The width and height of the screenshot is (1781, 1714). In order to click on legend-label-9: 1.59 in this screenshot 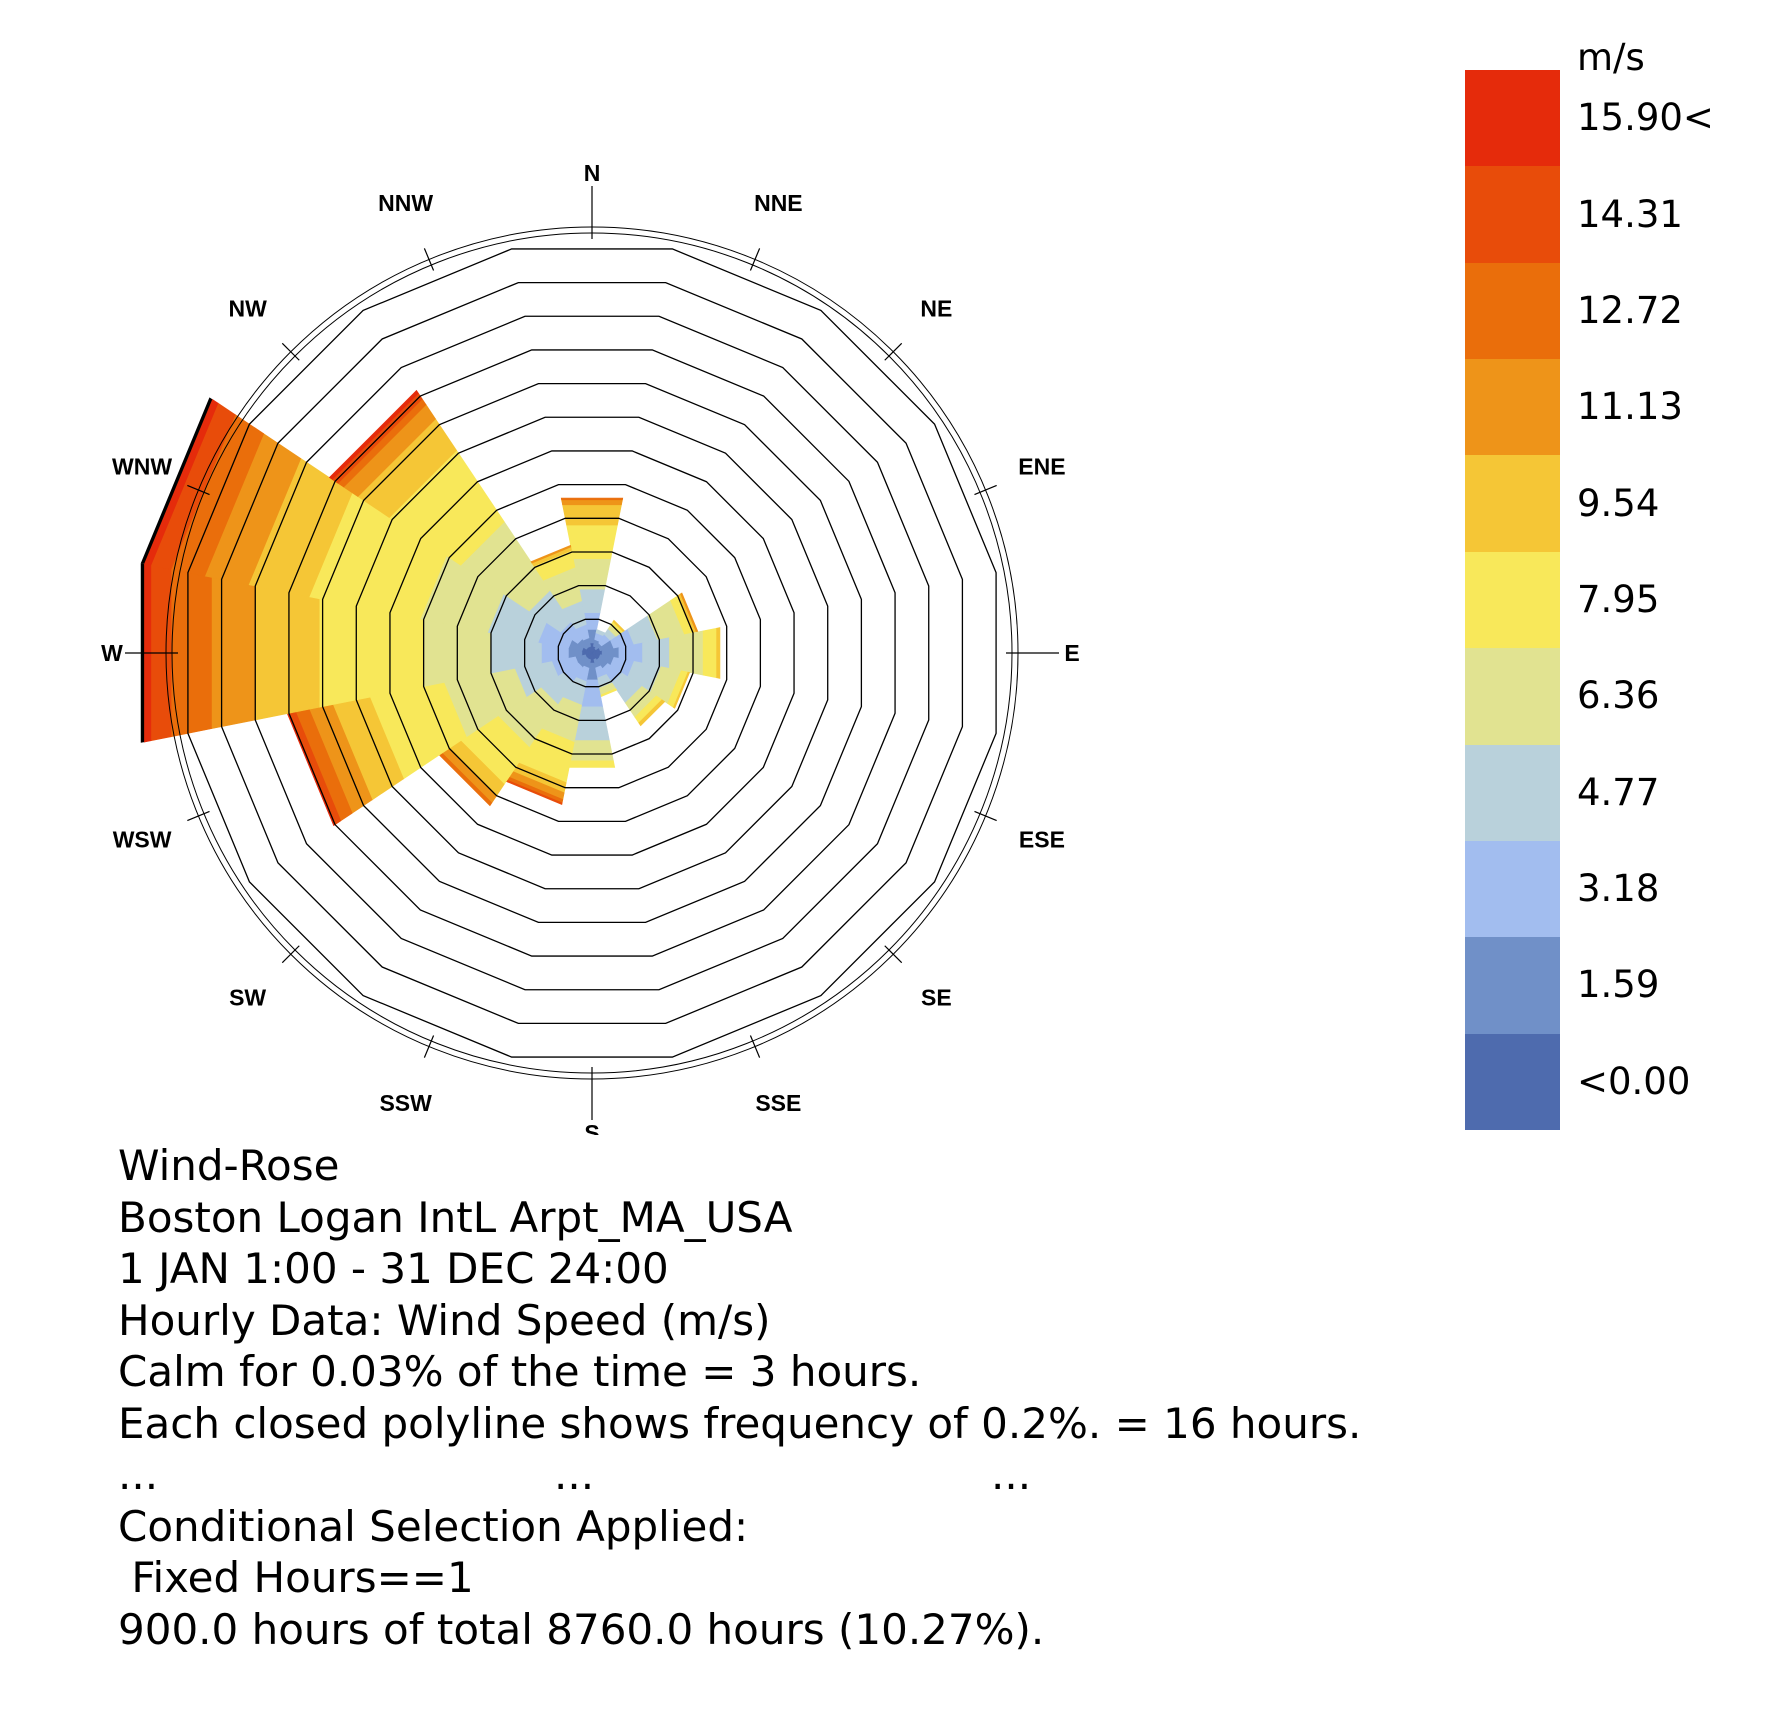, I will do `click(1618, 985)`.